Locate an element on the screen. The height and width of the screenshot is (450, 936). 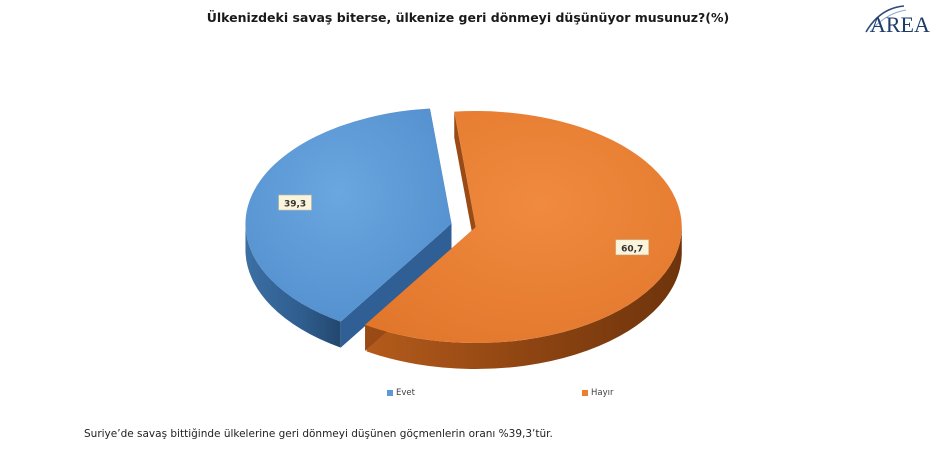
data-label-evet: 39,3 is located at coordinates (295, 202).